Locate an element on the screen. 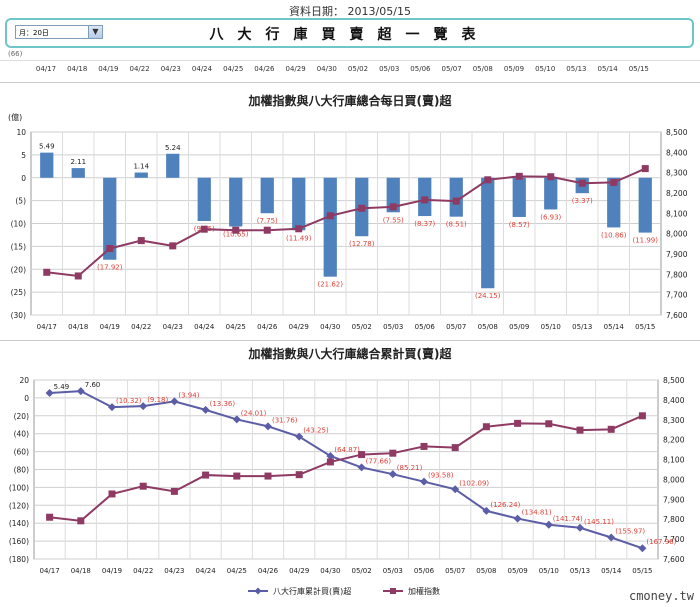 This screenshot has width=700, height=607. header-panel: 月：20日 ▼ 八大行庫買賣超一覽表 is located at coordinates (349, 33).